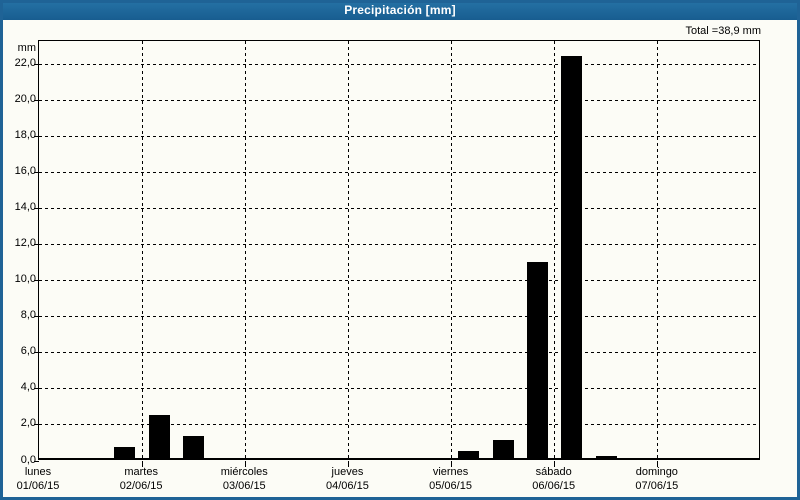 Image resolution: width=800 pixels, height=500 pixels. Describe the element at coordinates (658, 249) in the screenshot. I see `x-gridline-domingo` at that location.